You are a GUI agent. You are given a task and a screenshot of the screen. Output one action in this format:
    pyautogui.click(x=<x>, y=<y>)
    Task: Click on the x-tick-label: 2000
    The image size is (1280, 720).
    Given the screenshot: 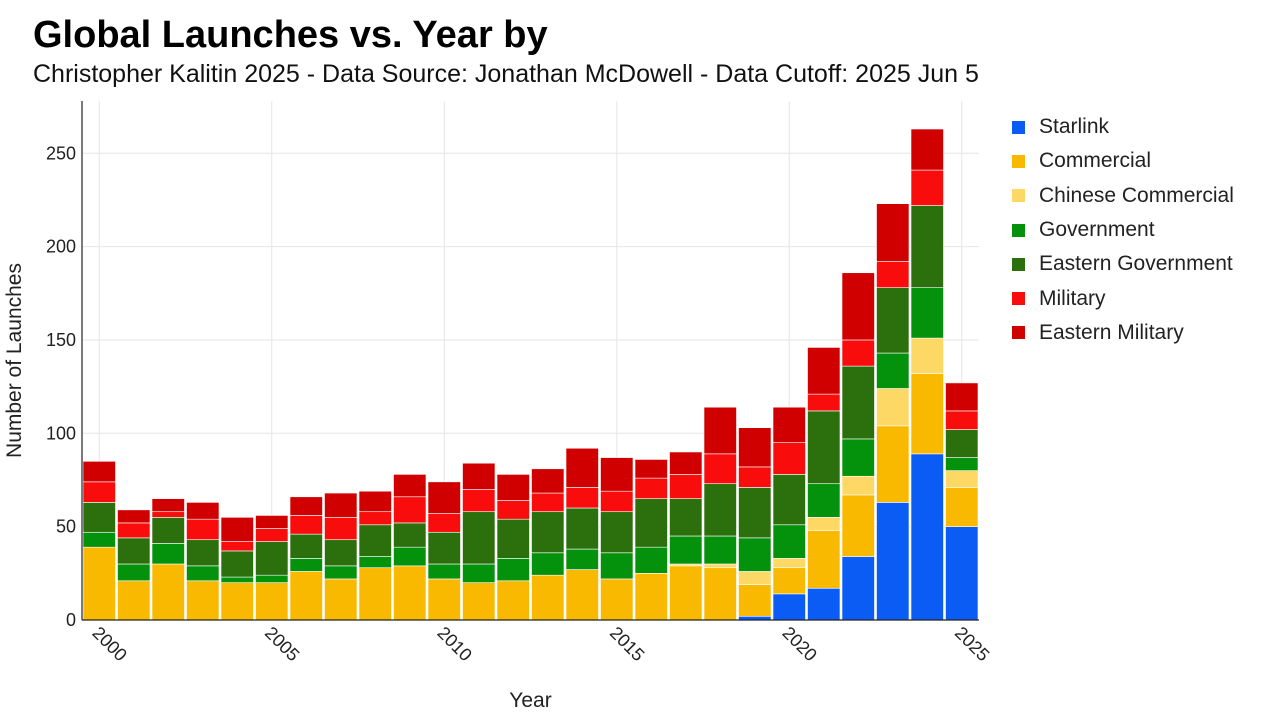 What is the action you would take?
    pyautogui.click(x=109, y=644)
    